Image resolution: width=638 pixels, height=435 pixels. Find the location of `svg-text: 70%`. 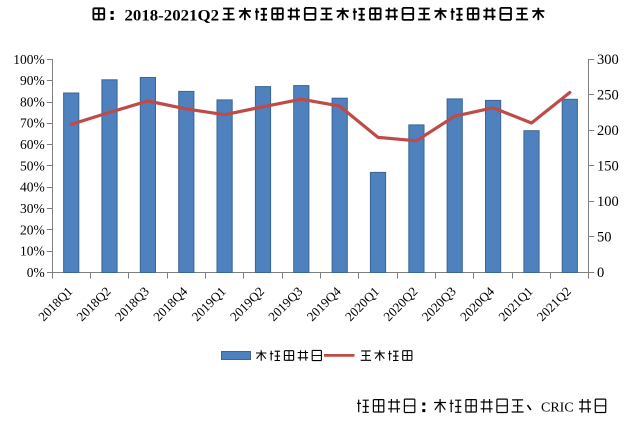

svg-text: 70% is located at coordinates (32, 123).